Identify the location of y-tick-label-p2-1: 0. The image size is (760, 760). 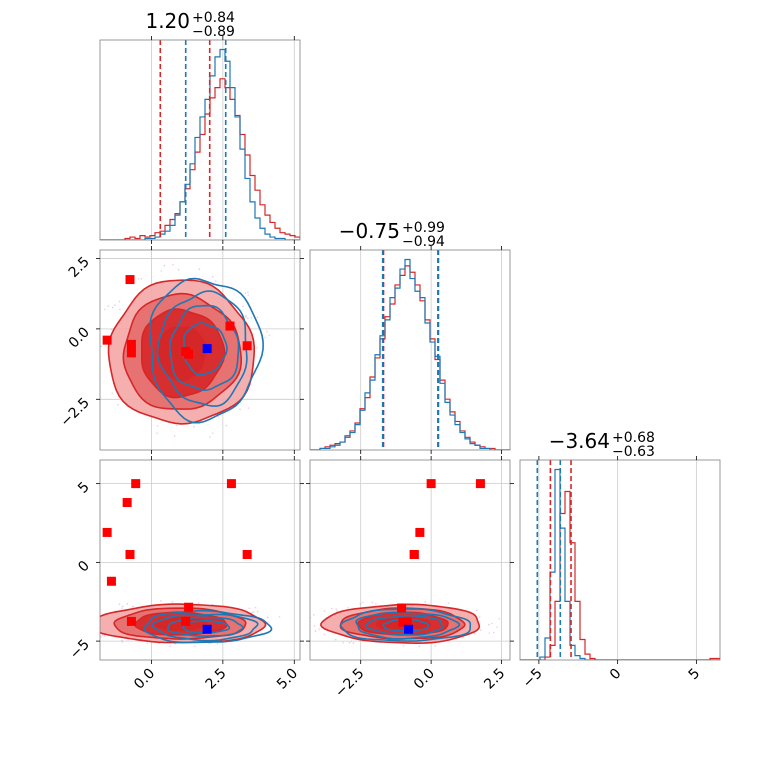
(84, 567).